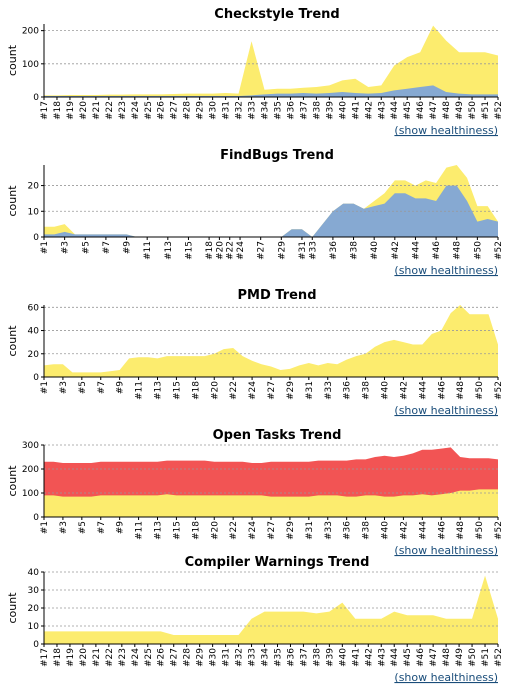  I want to click on compiler-warnings-xtick-label: #45, so click(408, 657).